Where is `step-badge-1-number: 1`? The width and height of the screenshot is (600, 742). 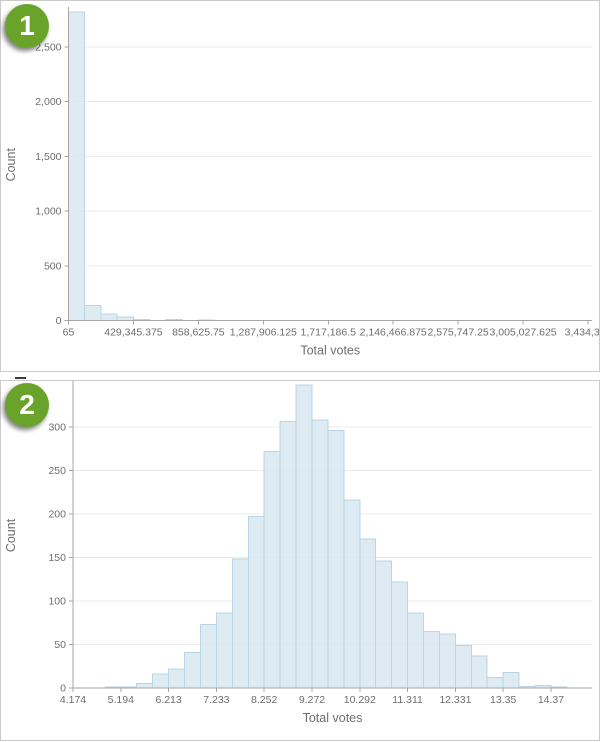 step-badge-1-number: 1 is located at coordinates (27, 25).